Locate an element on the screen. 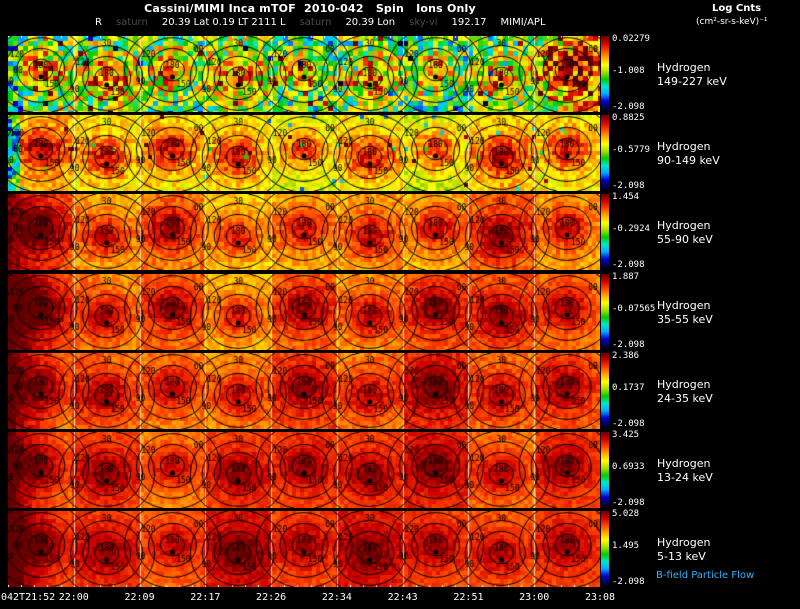 This screenshot has height=609, width=800. spectrogram-row: 5.028 1.495 -2.098 Hydrogen 5-13 keV is located at coordinates (400, 548).